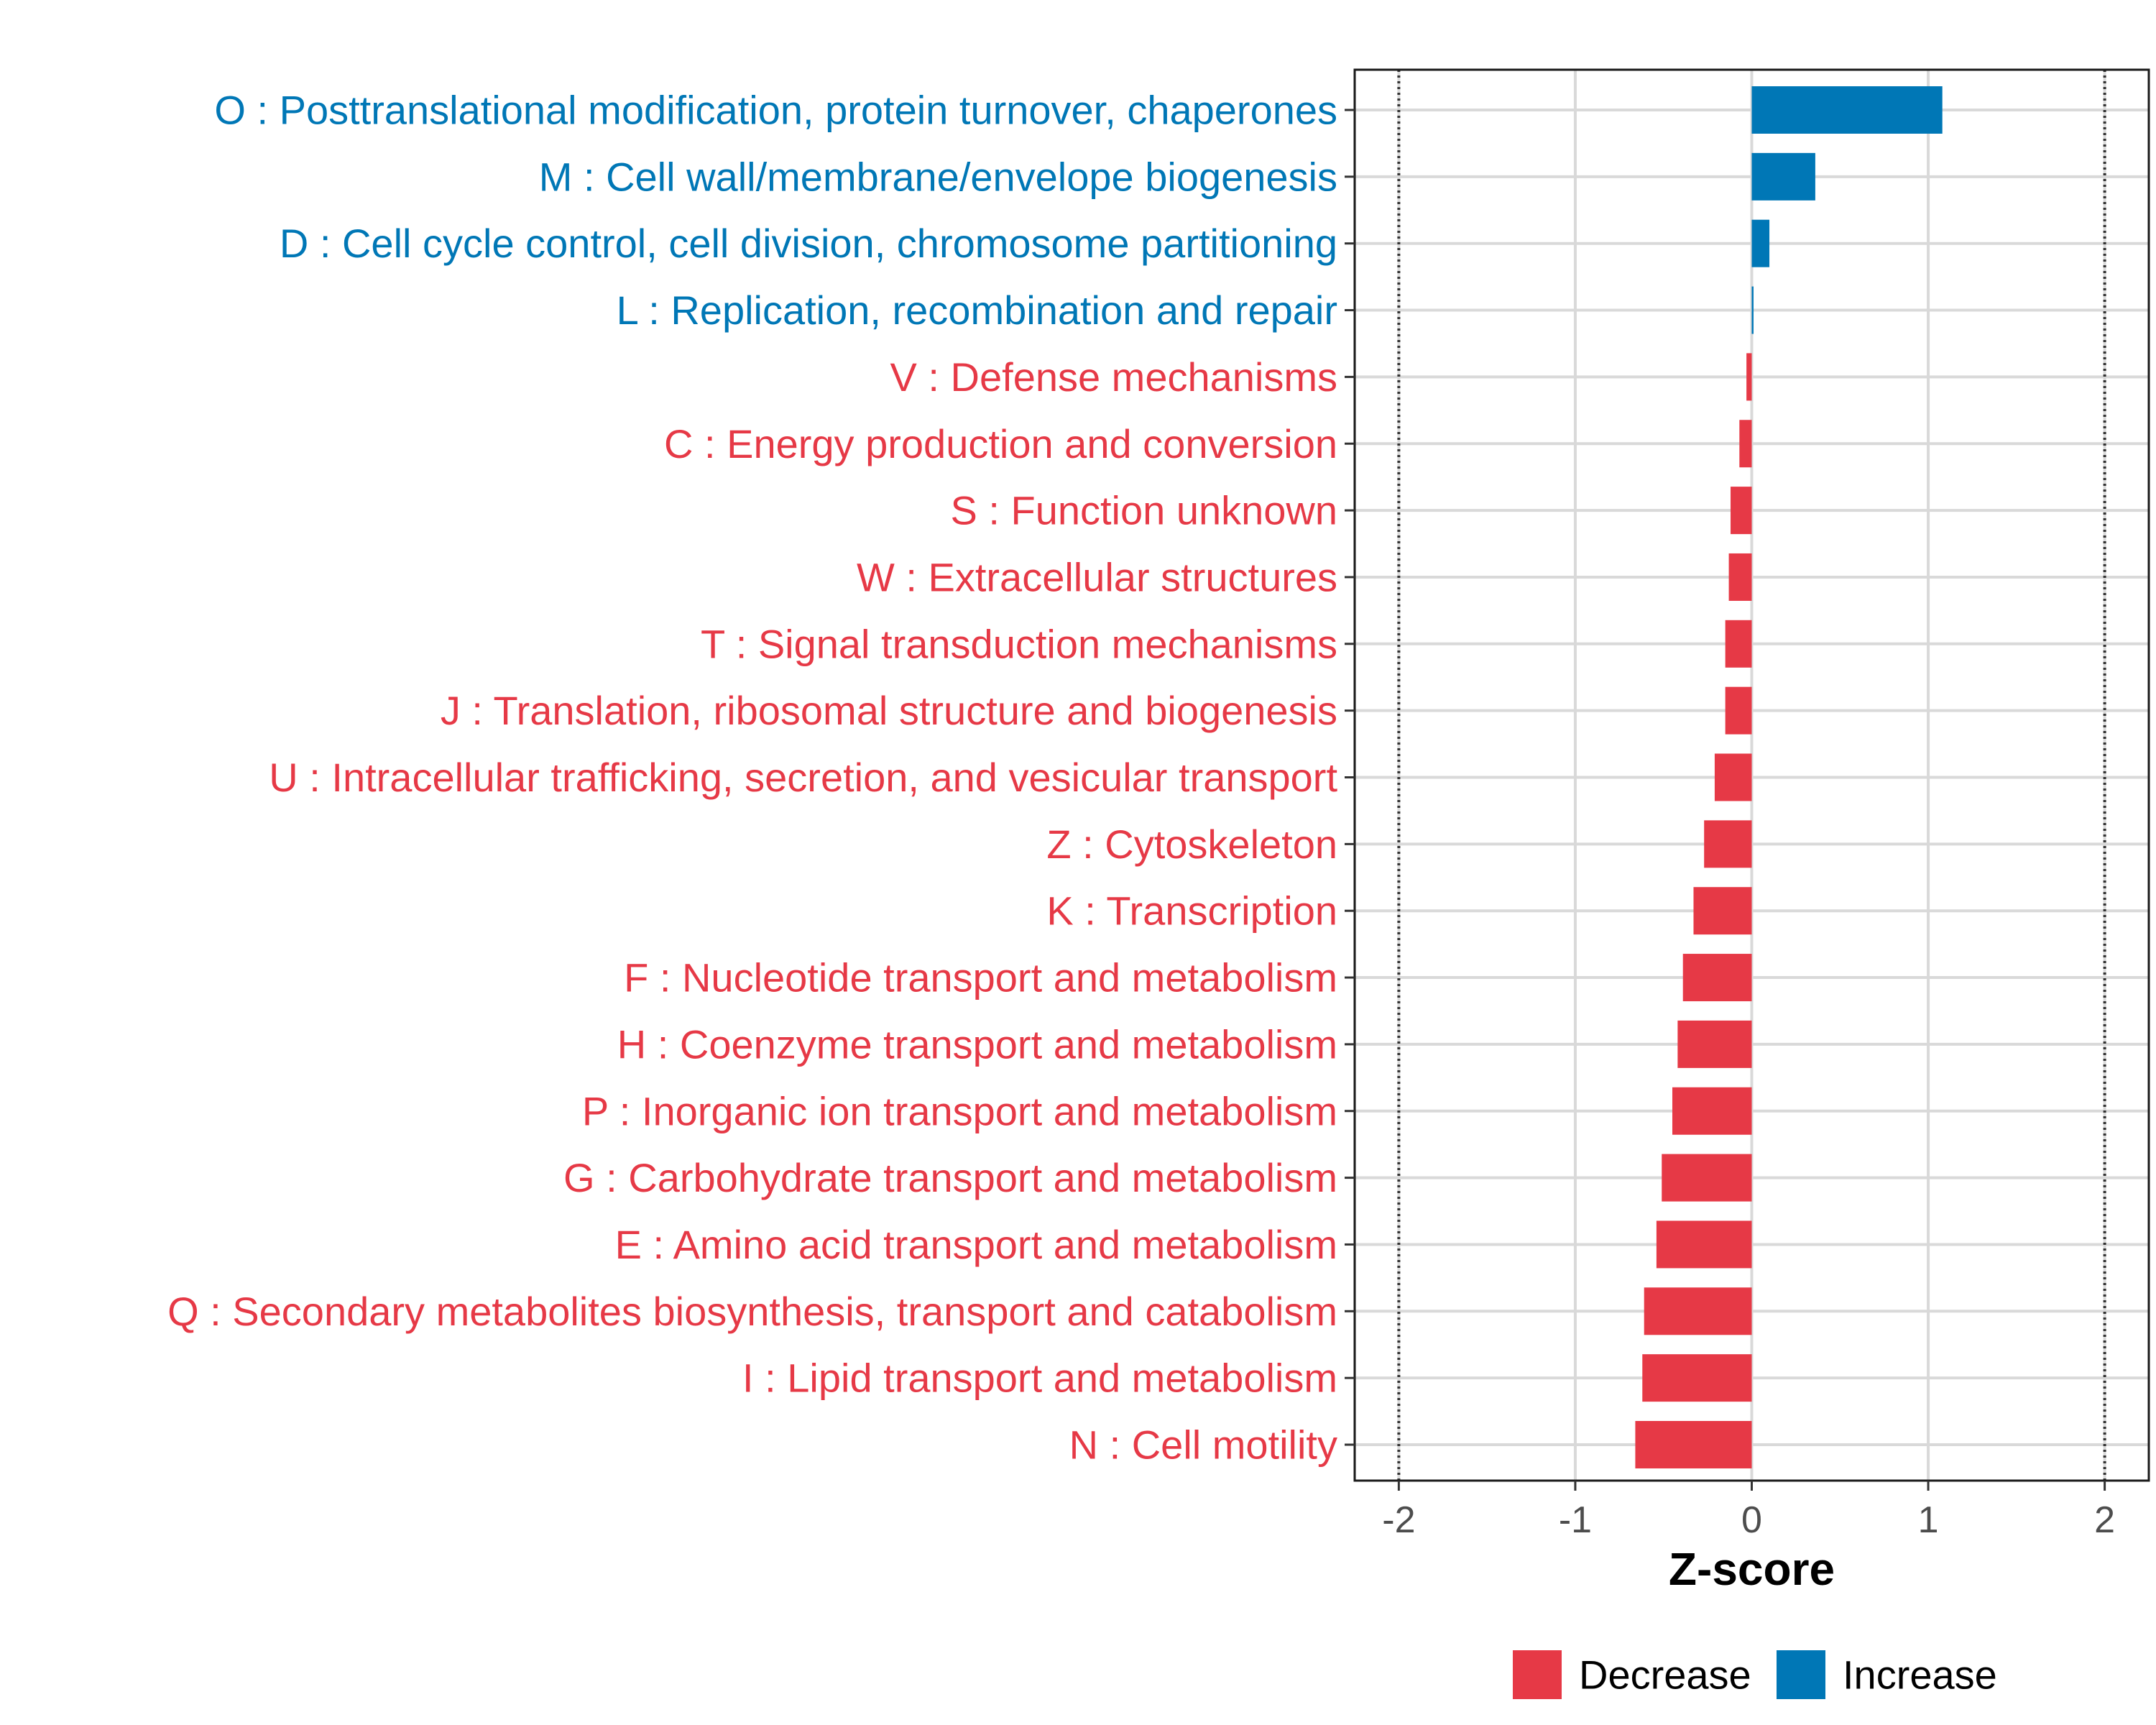 This screenshot has width=2156, height=1725. Describe the element at coordinates (1755, 1674) in the screenshot. I see `legend: Decrease Increase` at that location.